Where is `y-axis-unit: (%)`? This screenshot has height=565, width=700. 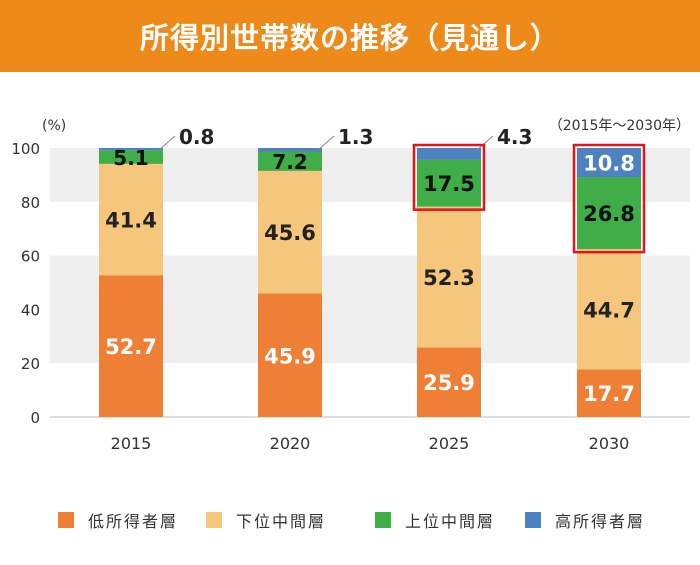 y-axis-unit: (%) is located at coordinates (54, 126).